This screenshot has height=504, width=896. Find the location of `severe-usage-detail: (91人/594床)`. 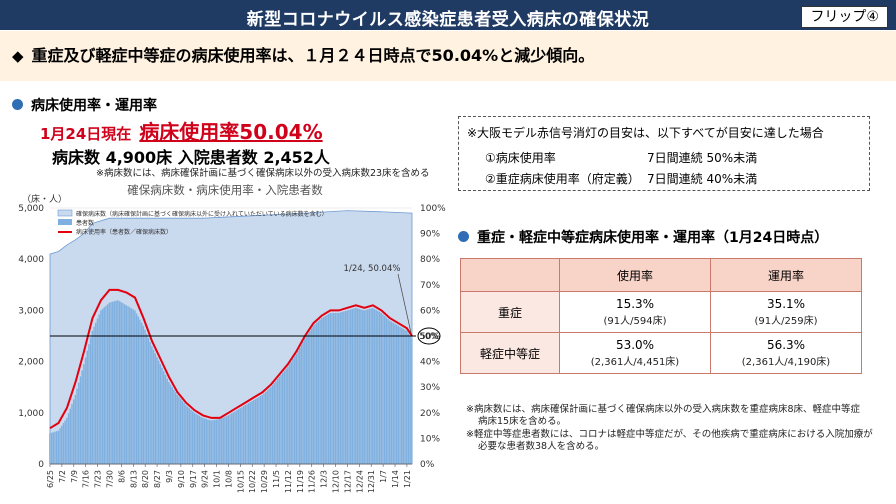

severe-usage-detail: (91人/594床) is located at coordinates (635, 321).